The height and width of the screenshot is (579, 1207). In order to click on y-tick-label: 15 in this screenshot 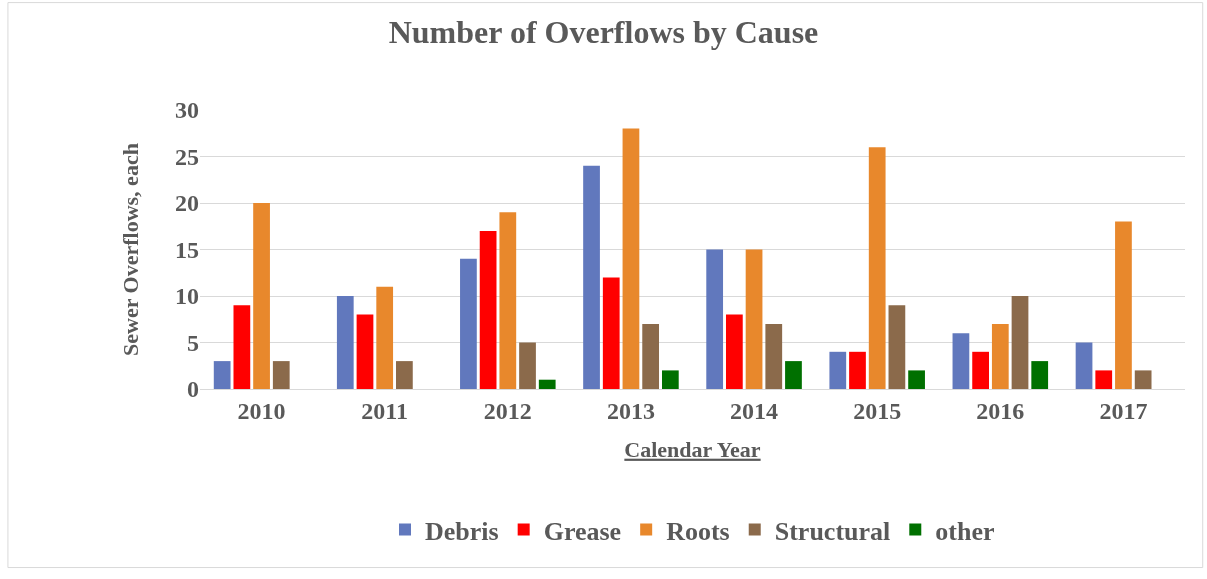, I will do `click(187, 249)`.